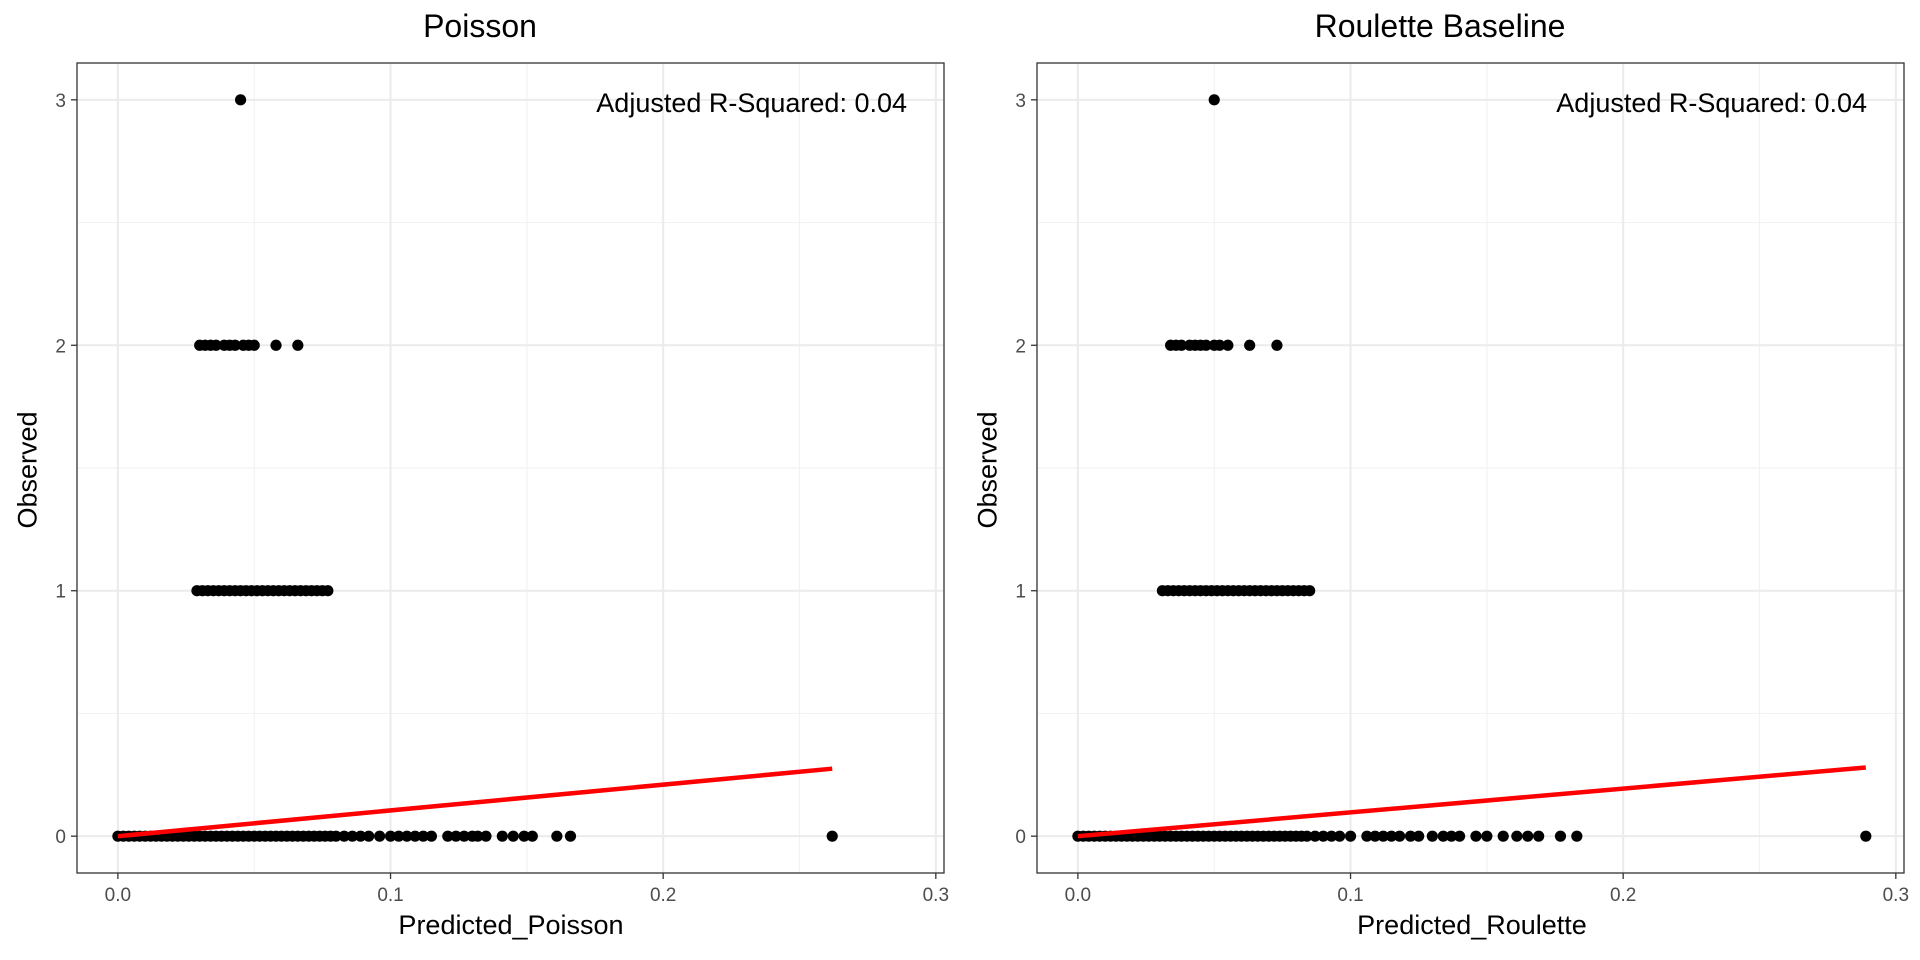  What do you see at coordinates (1472, 925) in the screenshot?
I see `x-axis-label: Predicted_Roulette` at bounding box center [1472, 925].